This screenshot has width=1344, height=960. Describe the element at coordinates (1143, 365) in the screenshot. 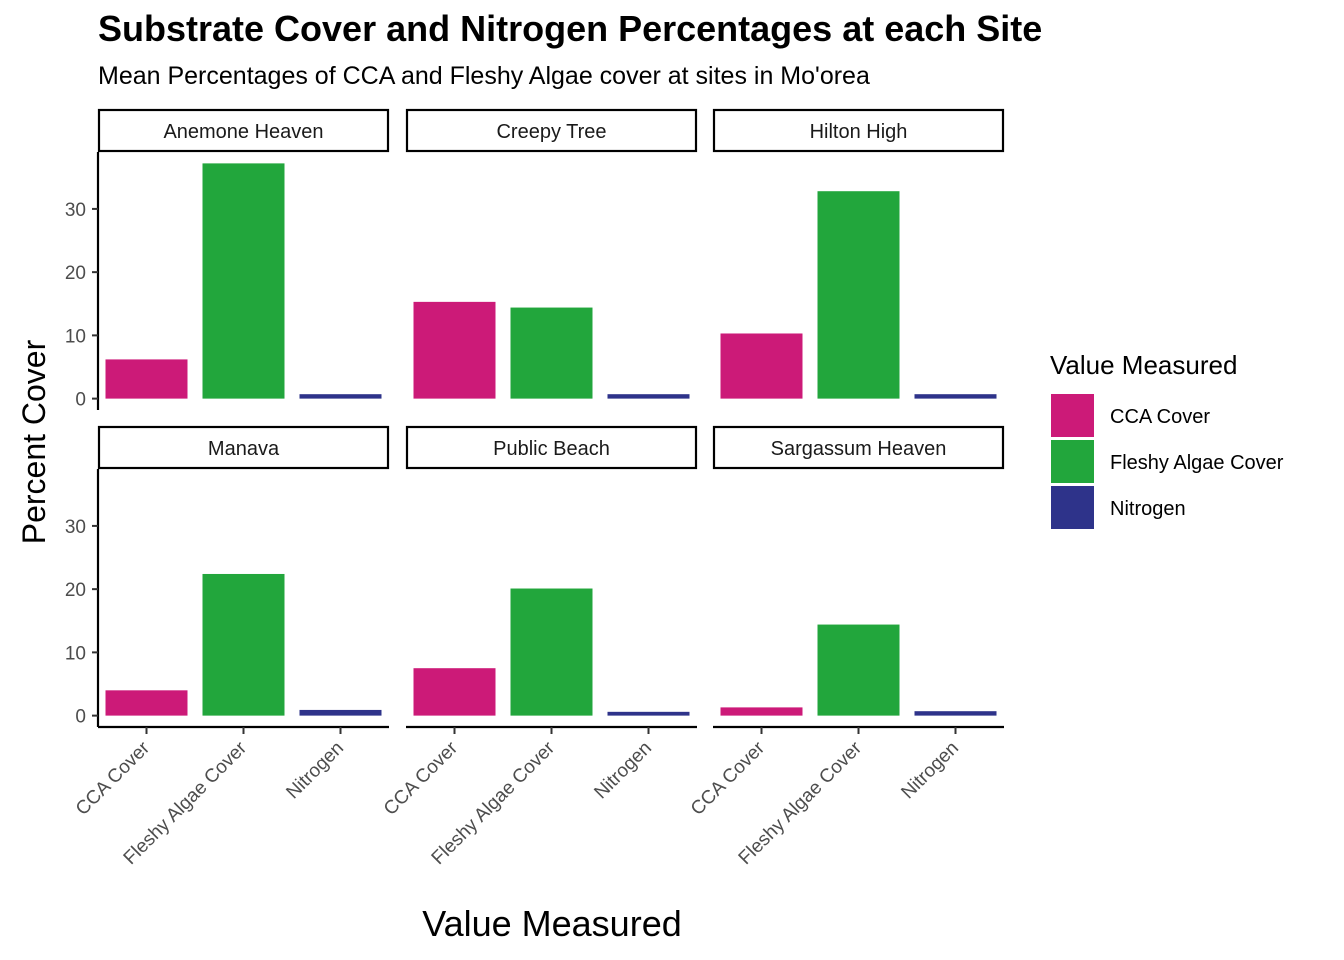

I see `legend-title: Value Measured` at that location.